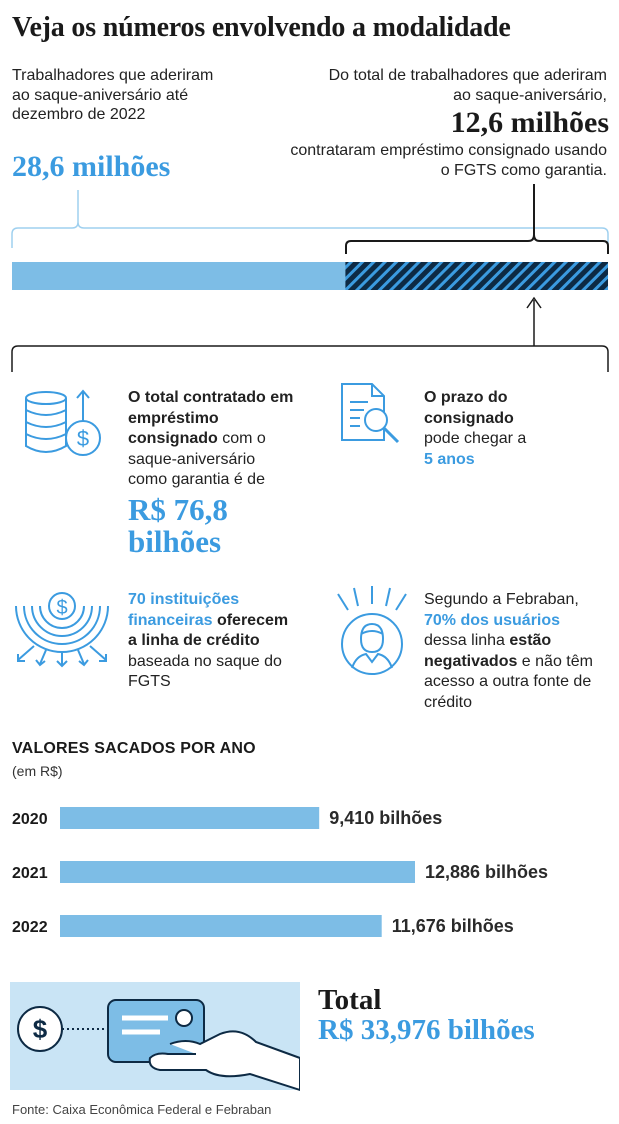 Image resolution: width=619 pixels, height=1124 pixels. What do you see at coordinates (63, 422) in the screenshot?
I see `coin-stack-dollar-icon: $` at bounding box center [63, 422].